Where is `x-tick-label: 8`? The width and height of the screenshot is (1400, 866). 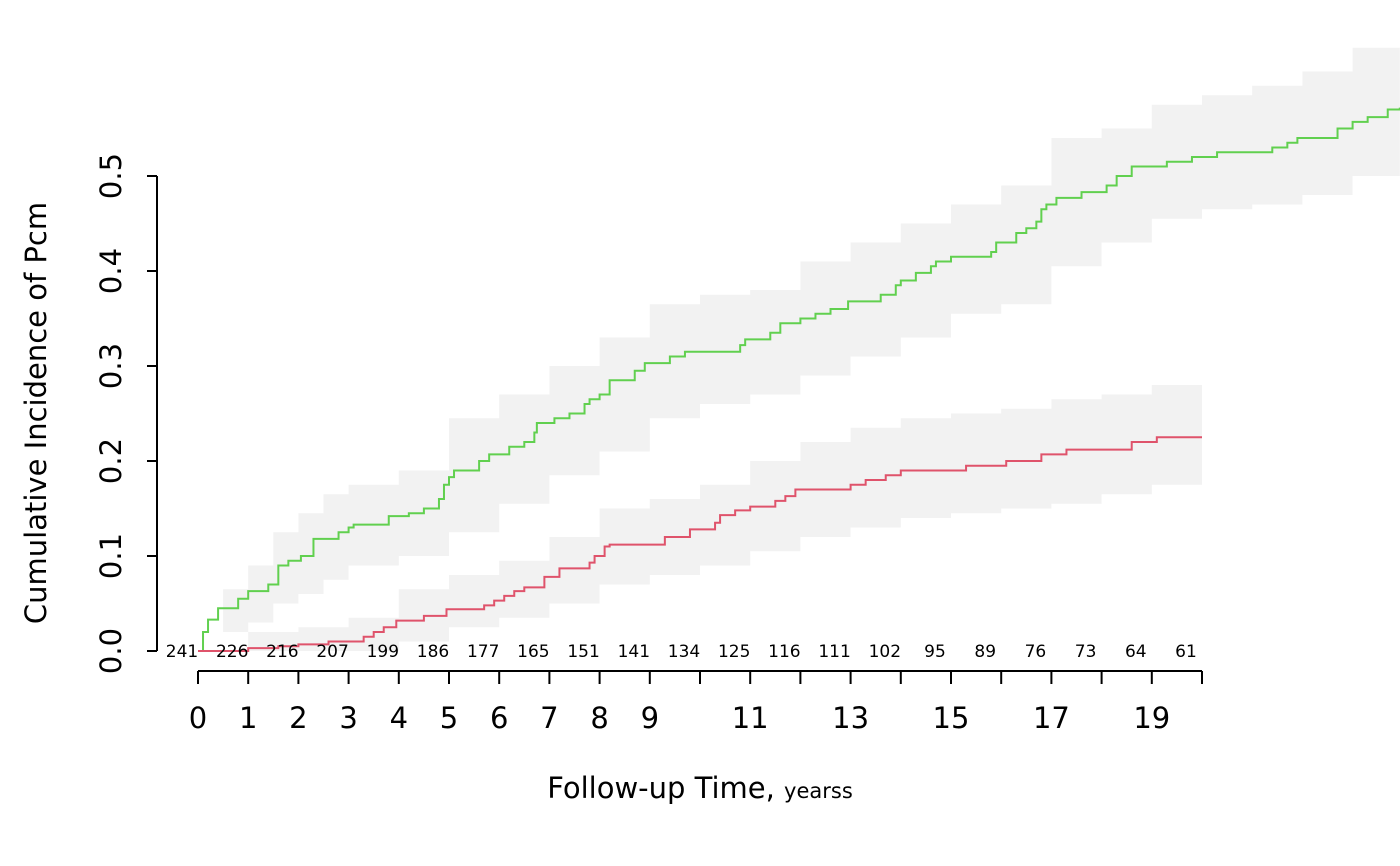
x-tick-label: 8 is located at coordinates (599, 718).